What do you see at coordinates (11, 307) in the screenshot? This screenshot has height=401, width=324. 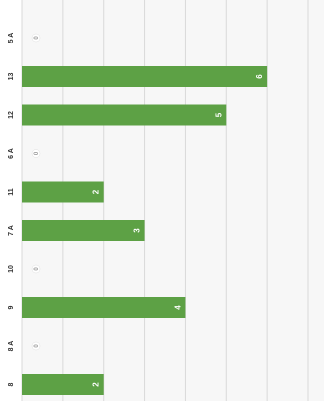 I see `category-label: 9` at bounding box center [11, 307].